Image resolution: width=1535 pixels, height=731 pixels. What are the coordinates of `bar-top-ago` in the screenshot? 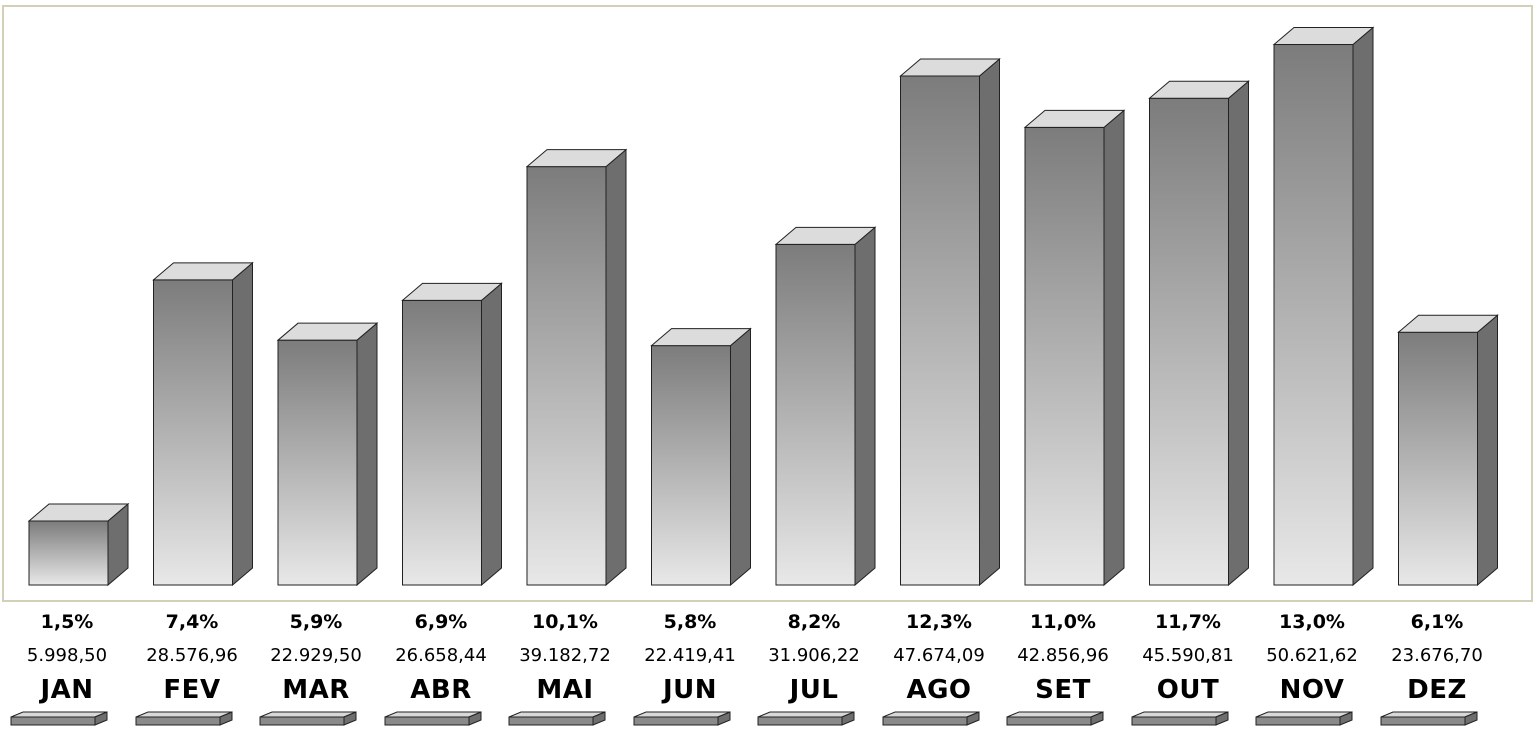 It's located at (950, 67).